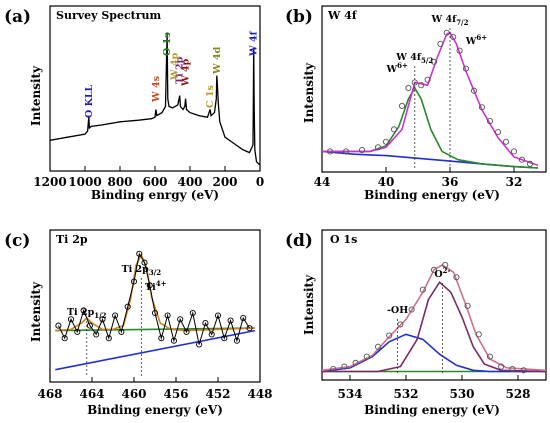  I want to click on peak-annotation: O 1s, so click(167, 44).